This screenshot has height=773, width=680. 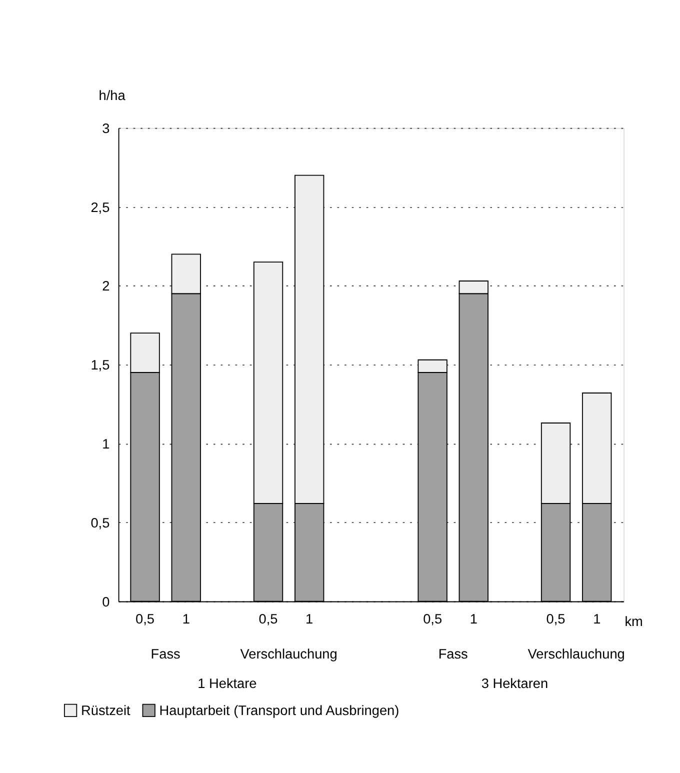 I want to click on y-tick-label: 0,5, so click(x=100, y=522).